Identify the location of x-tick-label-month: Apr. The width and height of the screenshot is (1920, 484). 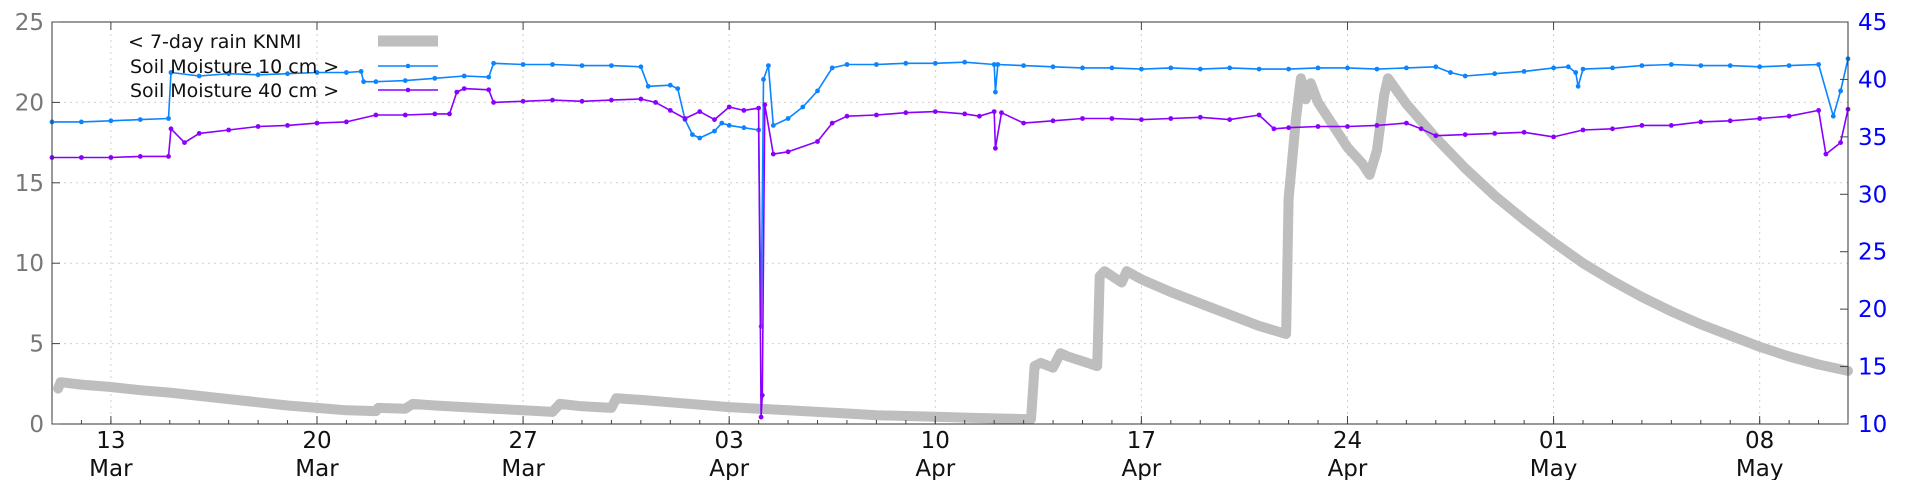
(935, 468).